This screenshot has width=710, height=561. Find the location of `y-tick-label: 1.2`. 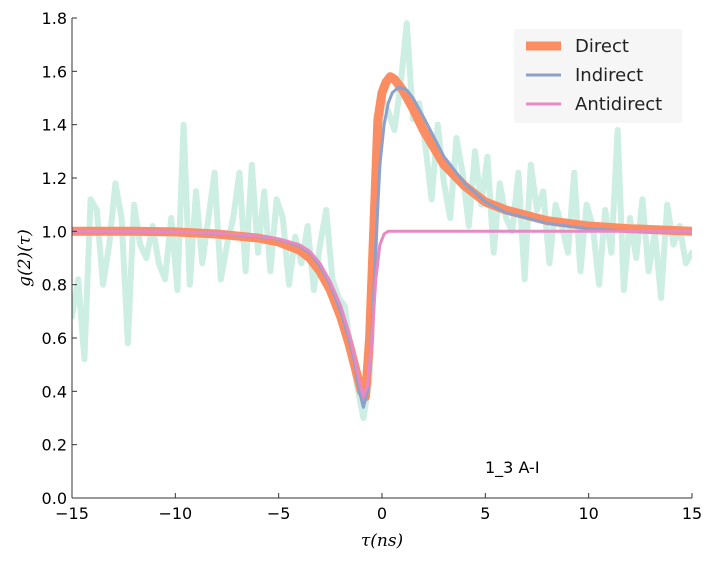

y-tick-label: 1.2 is located at coordinates (54, 178).